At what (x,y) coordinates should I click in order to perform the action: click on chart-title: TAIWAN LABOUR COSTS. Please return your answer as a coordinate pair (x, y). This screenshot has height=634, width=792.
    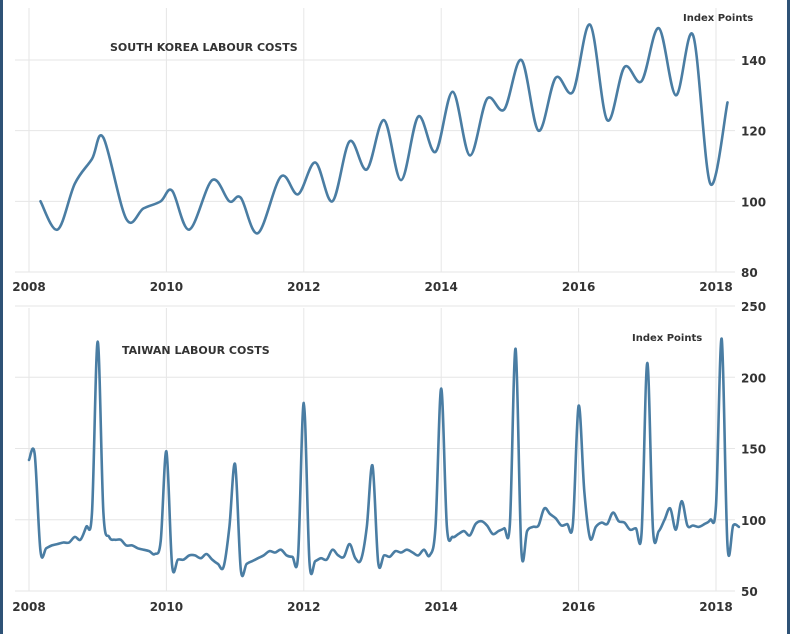
    Looking at the image, I should click on (196, 350).